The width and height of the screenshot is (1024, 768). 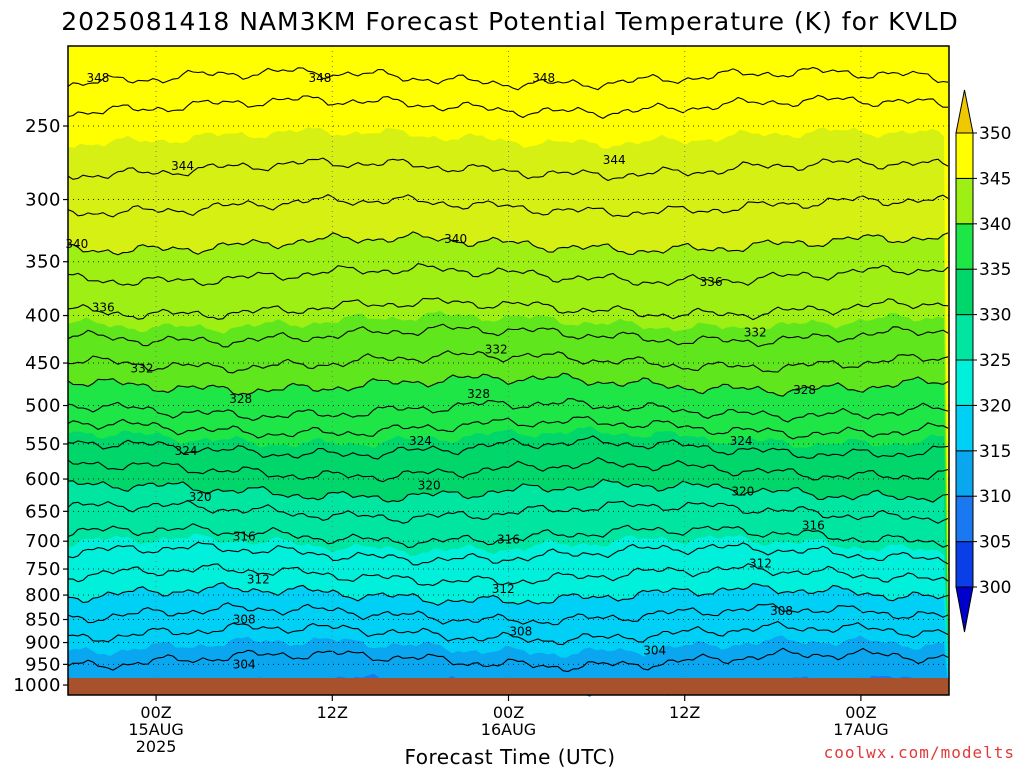 What do you see at coordinates (155, 729) in the screenshot?
I see `x-tick-label: 15AUG` at bounding box center [155, 729].